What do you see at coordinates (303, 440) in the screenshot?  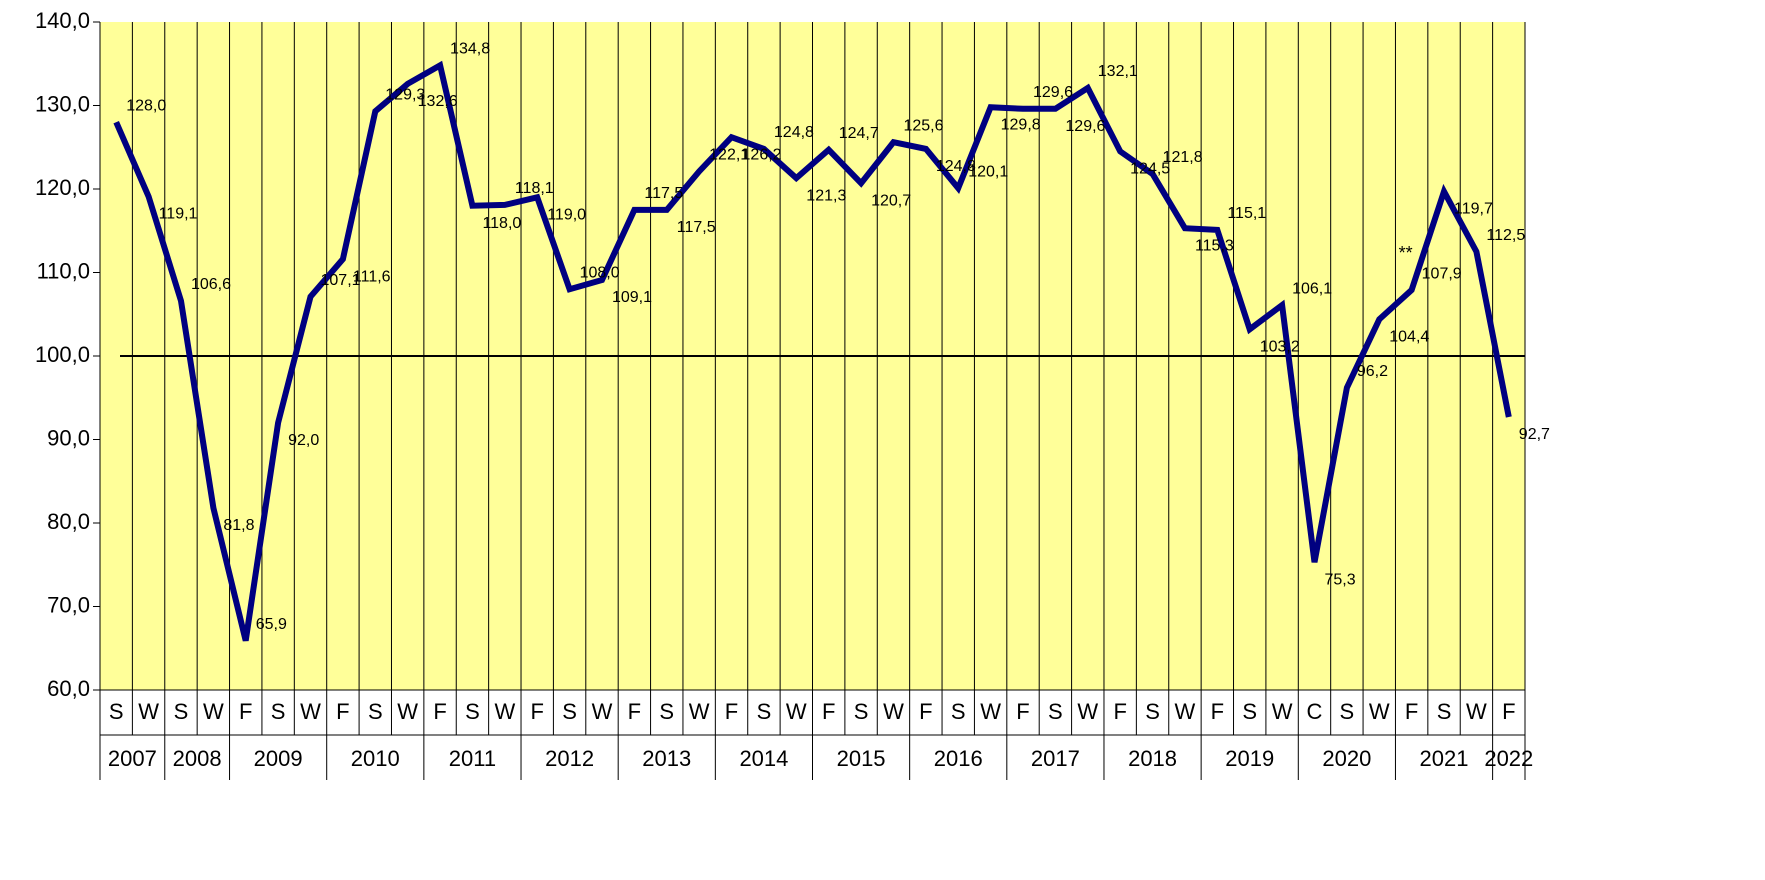 I see `data-label: 92,0` at bounding box center [303, 440].